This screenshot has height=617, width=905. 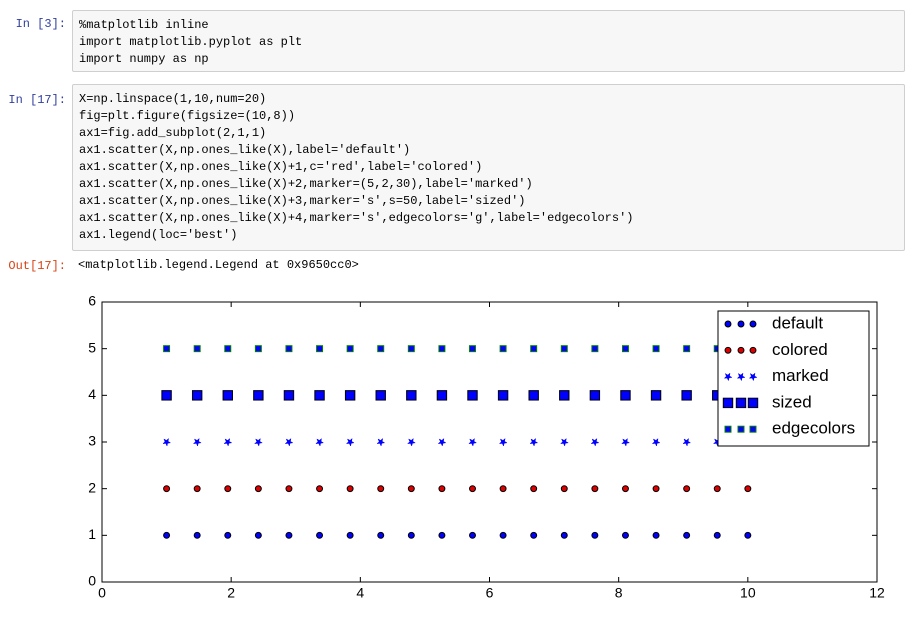 What do you see at coordinates (158, 235) in the screenshot?
I see `code-line: ax1.legend(loc='best')` at bounding box center [158, 235].